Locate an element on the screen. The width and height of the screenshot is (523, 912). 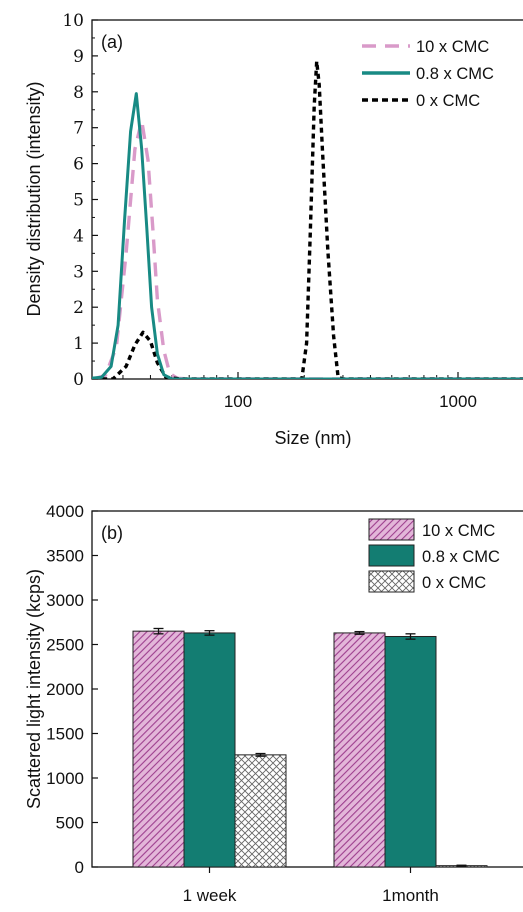
b-y-tick-label: 2000 is located at coordinates (65, 689).